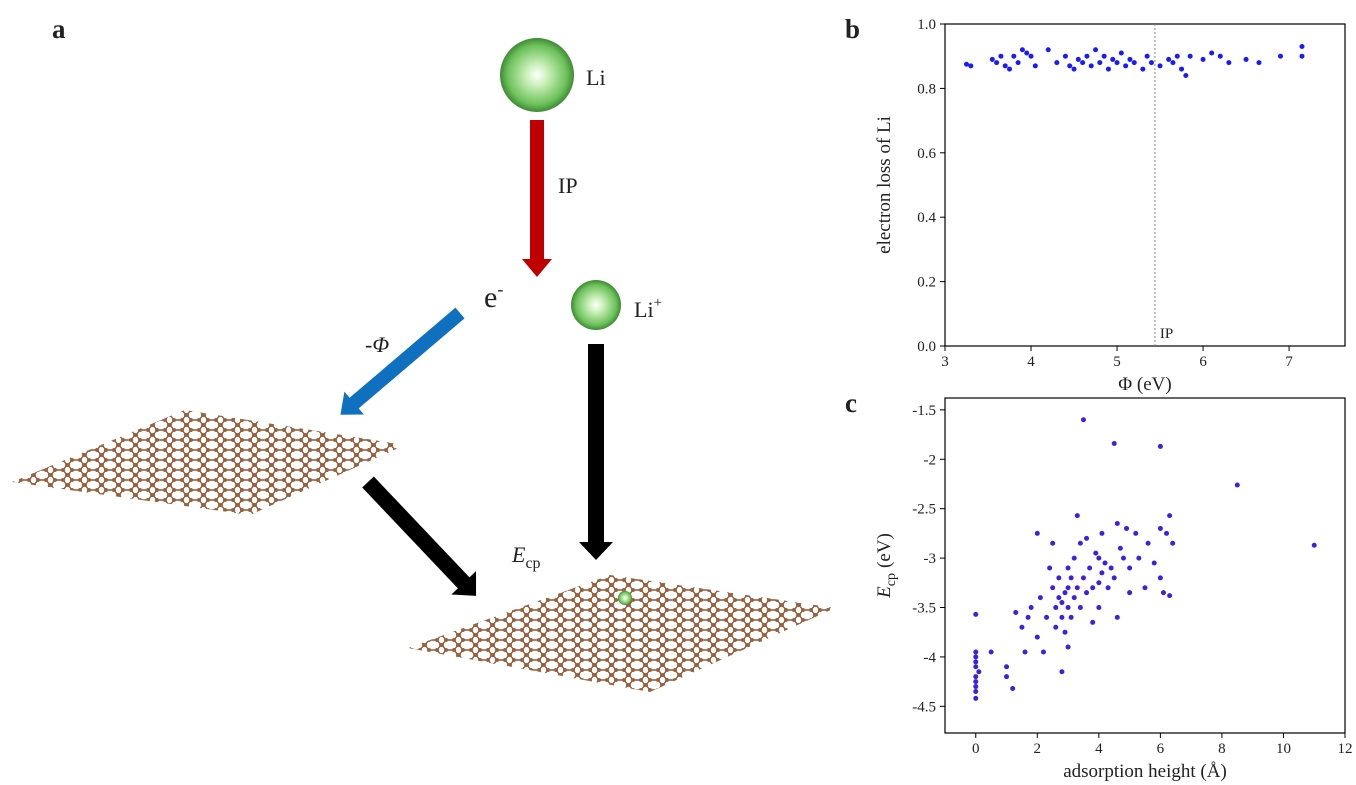 The width and height of the screenshot is (1356, 785). I want to click on panel-label: c, so click(851, 403).